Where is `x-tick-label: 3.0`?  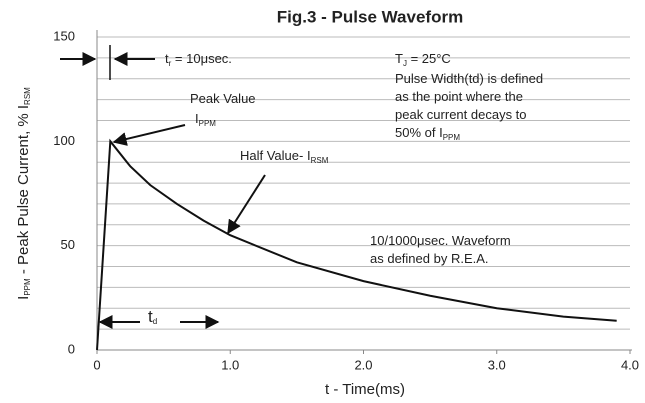
x-tick-label: 3.0 is located at coordinates (497, 364).